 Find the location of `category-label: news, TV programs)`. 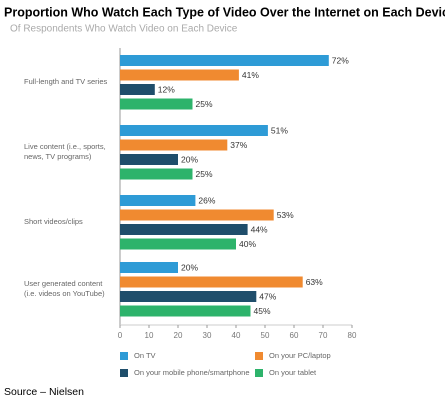

category-label: news, TV programs) is located at coordinates (58, 156).